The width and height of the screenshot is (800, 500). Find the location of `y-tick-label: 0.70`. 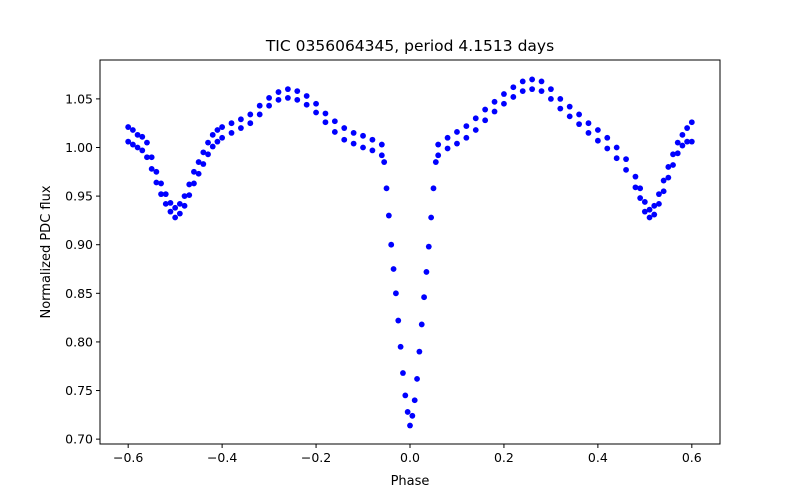

y-tick-label: 0.70 is located at coordinates (79, 439).